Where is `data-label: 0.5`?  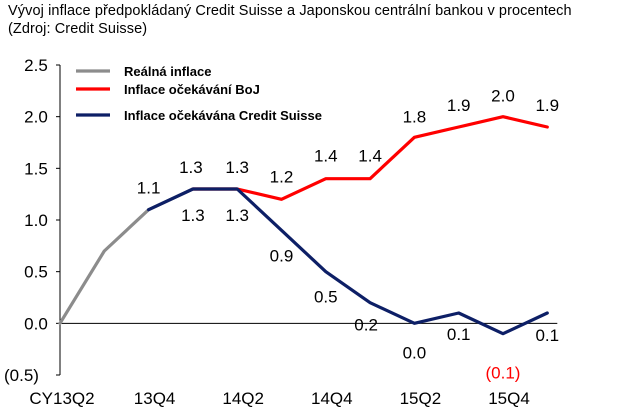
data-label: 0.5 is located at coordinates (326, 297).